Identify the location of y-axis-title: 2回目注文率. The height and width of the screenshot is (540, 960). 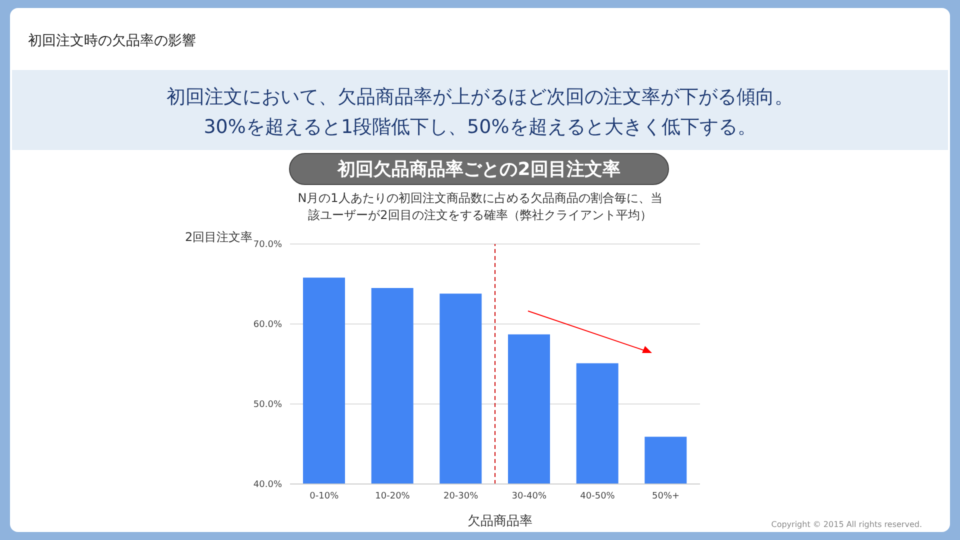
(219, 237).